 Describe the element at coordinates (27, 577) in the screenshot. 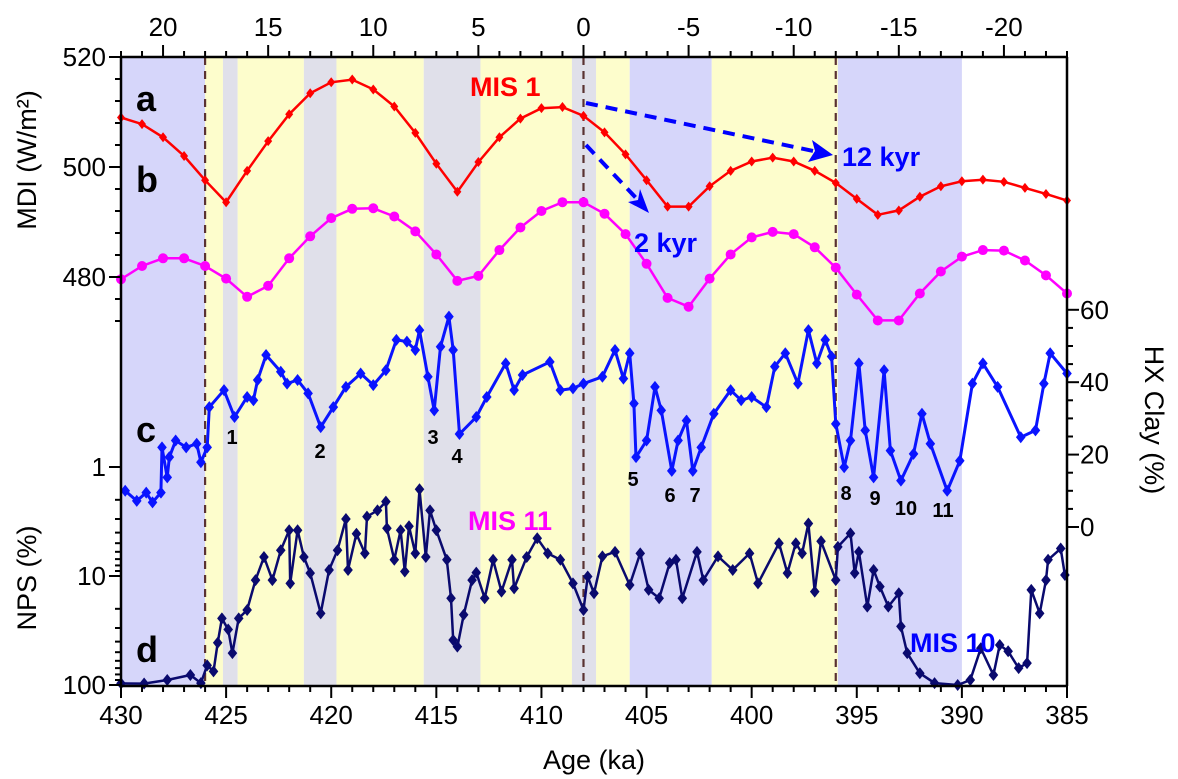

I see `nps-axis-title: NPS (%)` at that location.